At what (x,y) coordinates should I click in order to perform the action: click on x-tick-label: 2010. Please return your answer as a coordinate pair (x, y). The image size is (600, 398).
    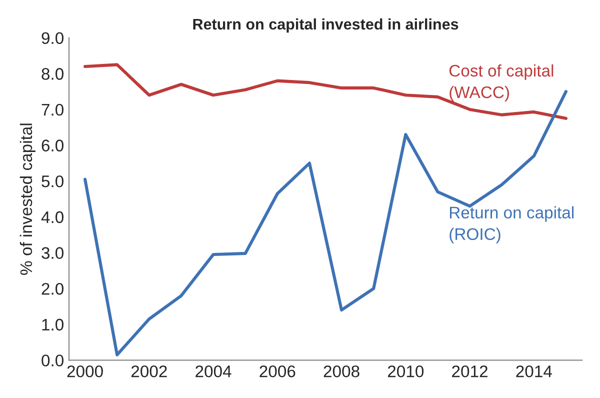
    Looking at the image, I should click on (406, 371).